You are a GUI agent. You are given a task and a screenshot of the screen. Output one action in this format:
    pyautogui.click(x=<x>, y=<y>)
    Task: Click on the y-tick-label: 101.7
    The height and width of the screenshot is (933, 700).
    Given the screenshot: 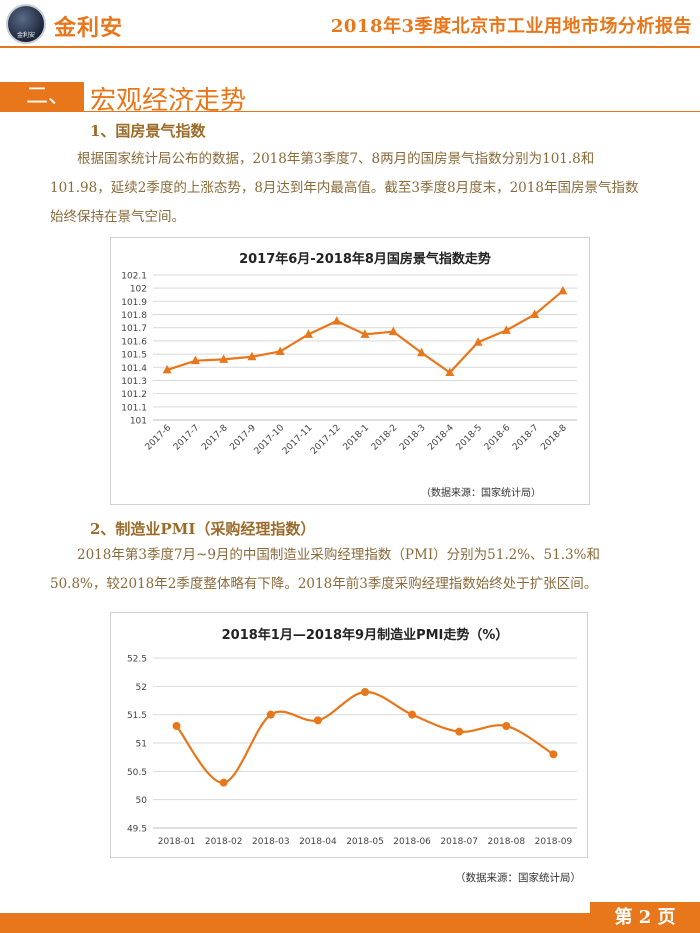 What is the action you would take?
    pyautogui.click(x=134, y=329)
    